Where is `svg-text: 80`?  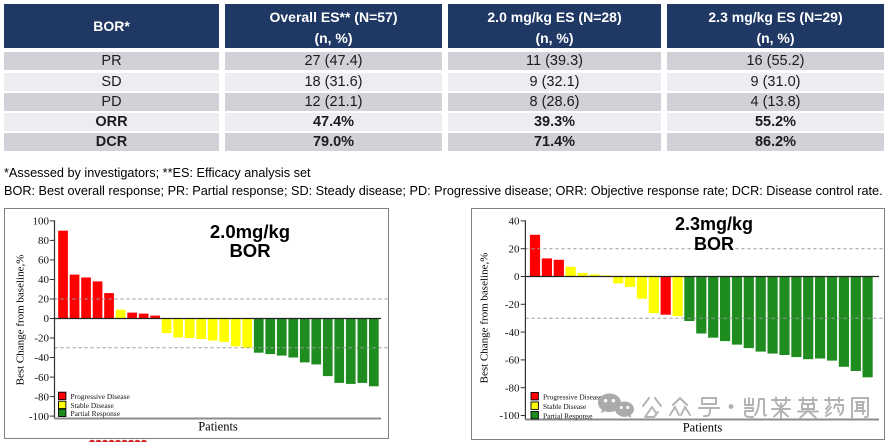
svg-text: 80 is located at coordinates (44, 241).